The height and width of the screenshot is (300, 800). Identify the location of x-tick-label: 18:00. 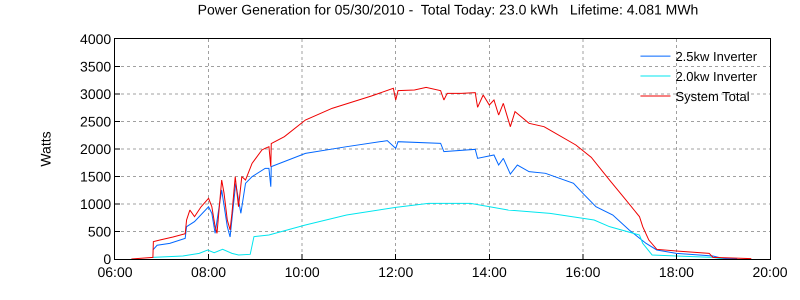
(676, 272).